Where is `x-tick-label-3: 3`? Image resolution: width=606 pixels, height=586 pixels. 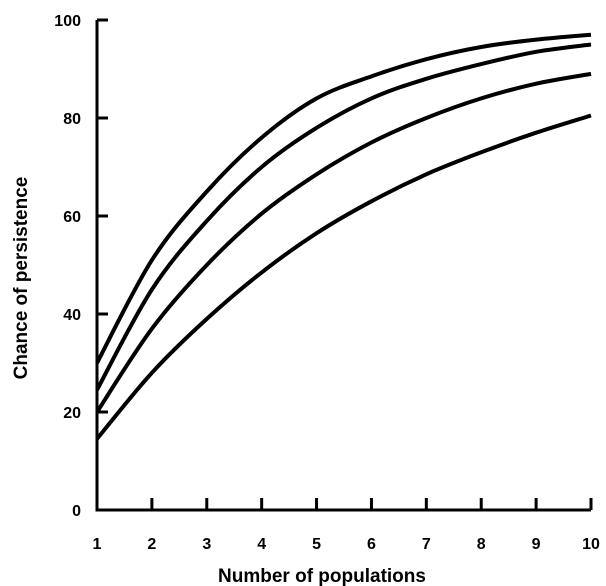
x-tick-label-3: 3 is located at coordinates (206, 544).